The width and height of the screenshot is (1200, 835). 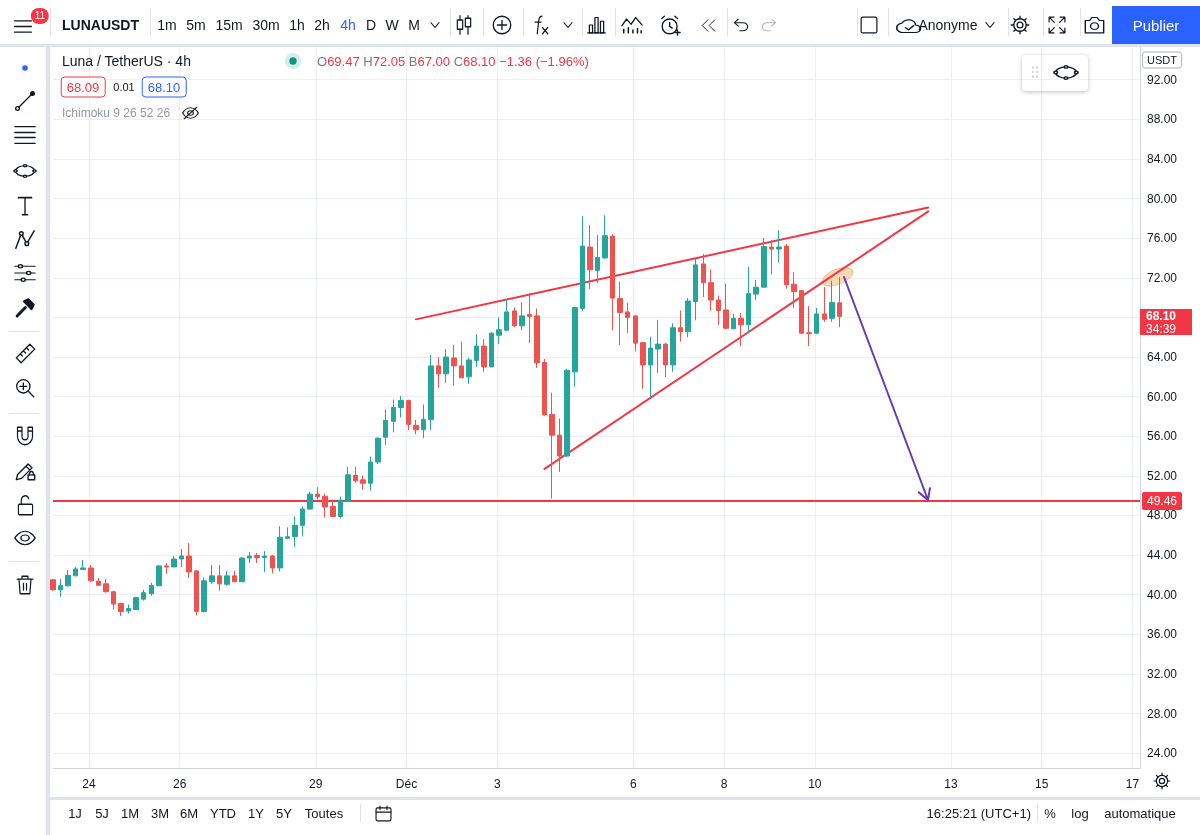 I want to click on y-tick-label: 72.00, so click(x=1162, y=277).